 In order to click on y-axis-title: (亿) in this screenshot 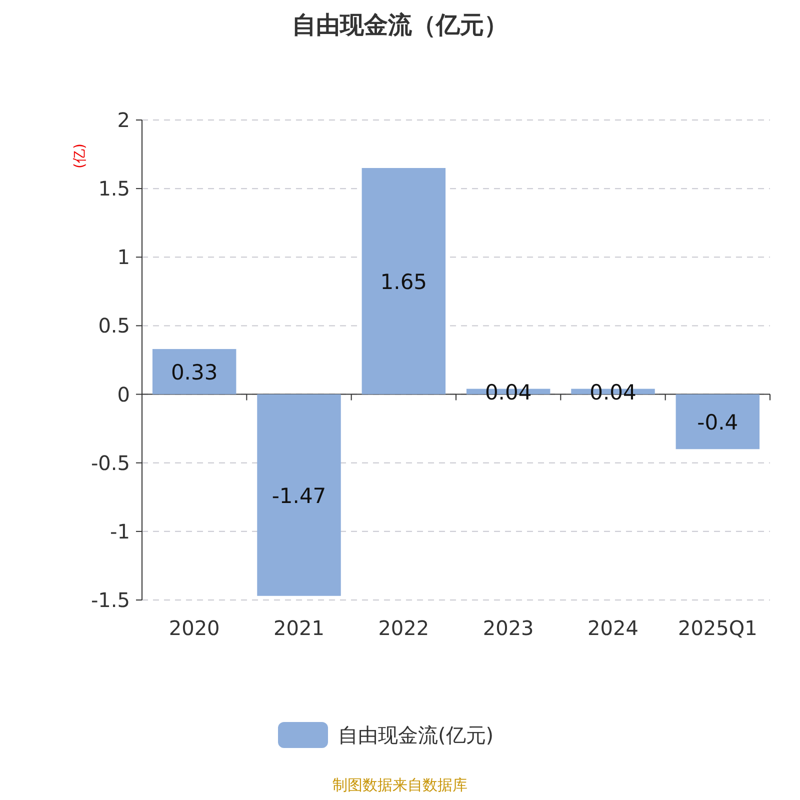, I will do `click(80, 156)`.